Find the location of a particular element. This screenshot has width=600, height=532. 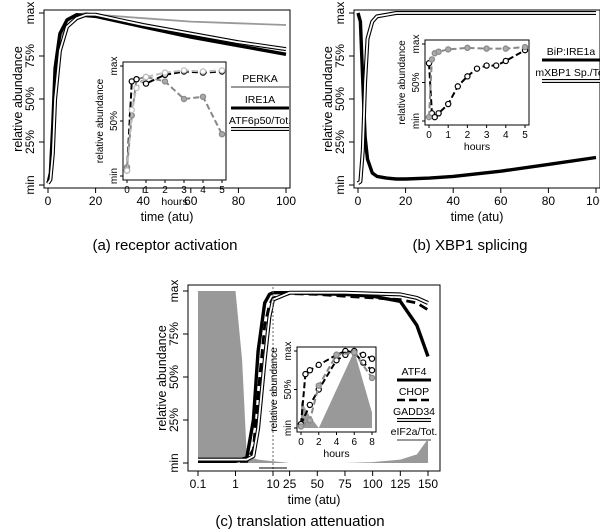

b-xlabel: time (atu) is located at coordinates (477, 217).